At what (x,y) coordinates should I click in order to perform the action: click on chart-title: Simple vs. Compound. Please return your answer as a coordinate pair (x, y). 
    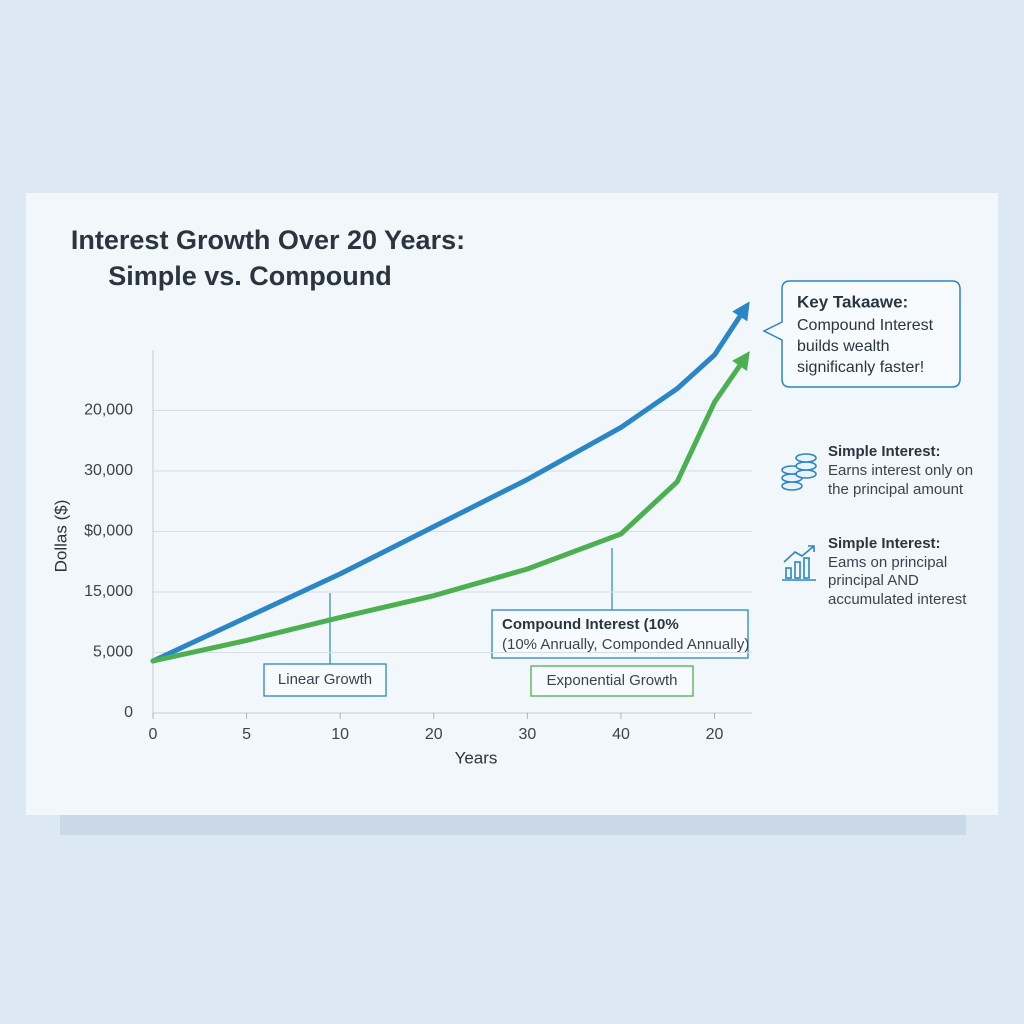
    Looking at the image, I should click on (250, 276).